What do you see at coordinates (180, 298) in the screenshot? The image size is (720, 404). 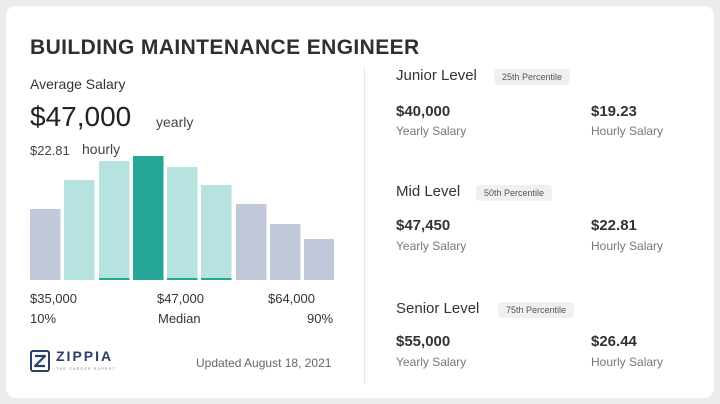 I see `axis-median-value: $47,000` at bounding box center [180, 298].